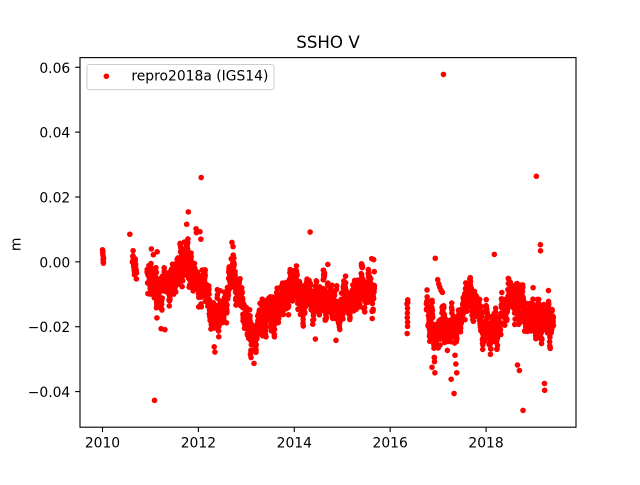 The width and height of the screenshot is (640, 485). What do you see at coordinates (16, 245) in the screenshot?
I see `y-axis-label: m` at bounding box center [16, 245].